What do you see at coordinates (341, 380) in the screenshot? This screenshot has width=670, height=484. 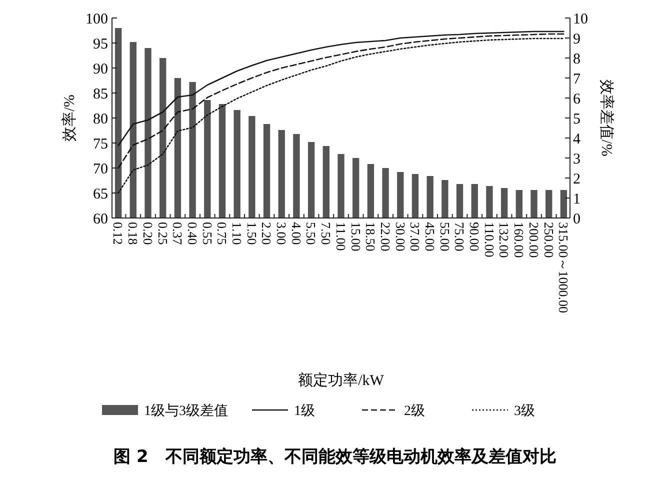 I see `x-axis-title: 额定功率/kW` at bounding box center [341, 380].